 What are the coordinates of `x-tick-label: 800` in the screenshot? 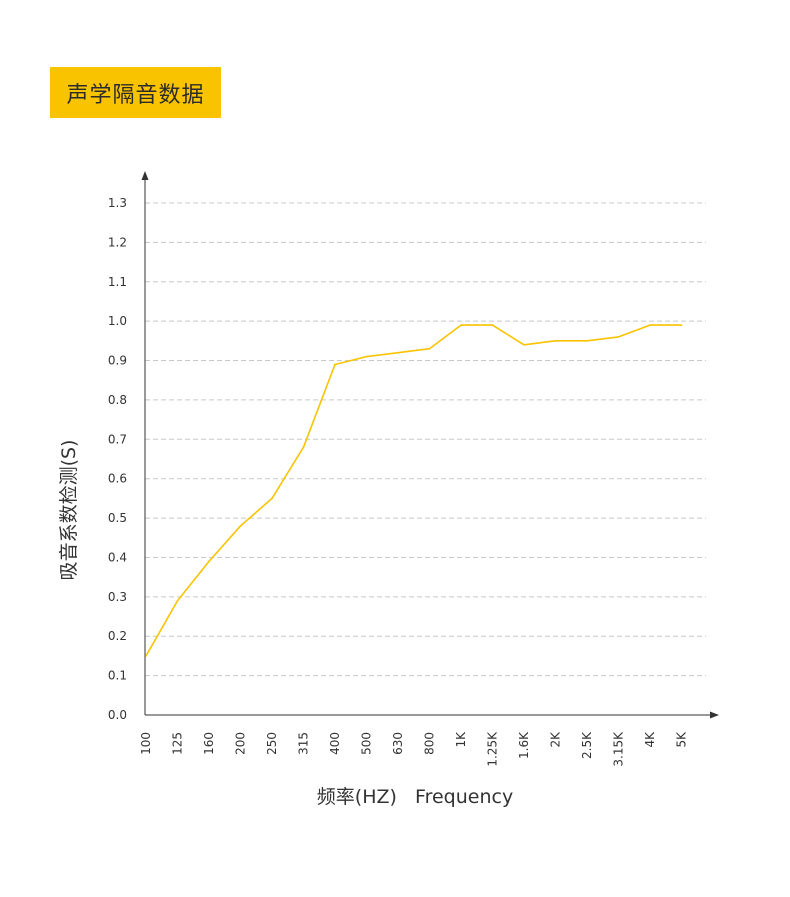 It's located at (430, 743).